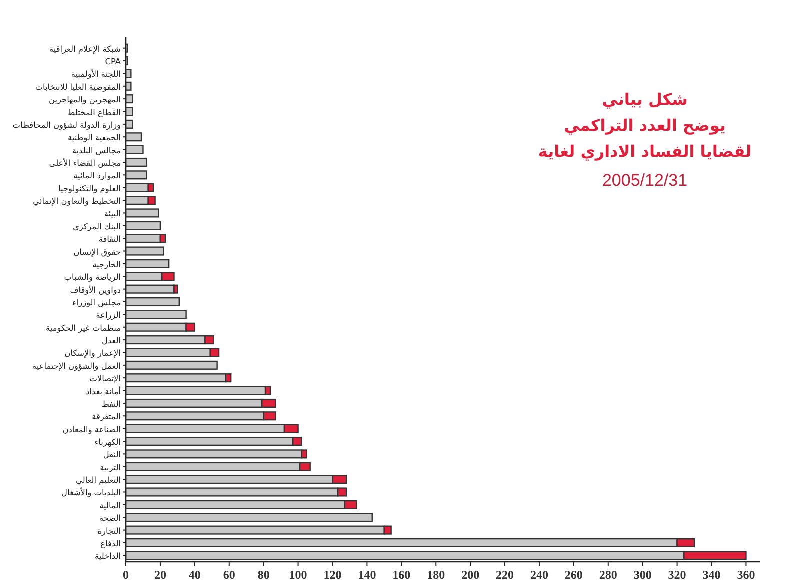  What do you see at coordinates (110, 543) in the screenshot?
I see `y-tick-label: الدفاع` at bounding box center [110, 543].